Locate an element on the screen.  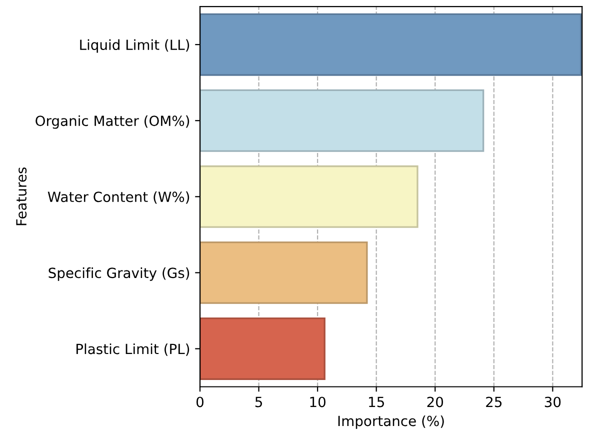
y-tick-label: Liquid Limit (LL) is located at coordinates (135, 46).